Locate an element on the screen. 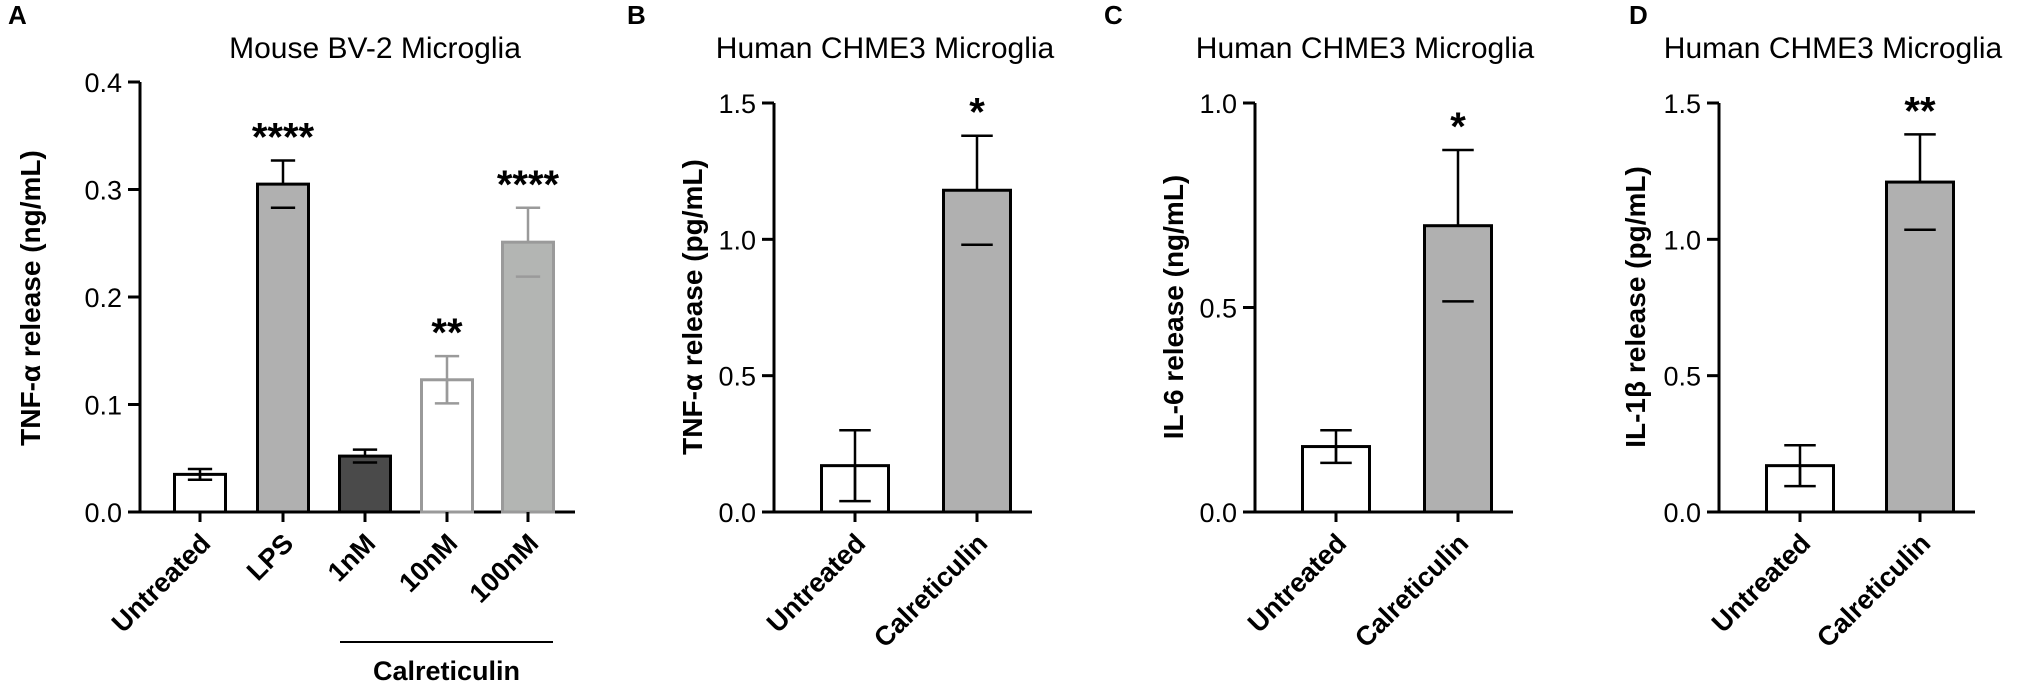 The image size is (2023, 686). y-tick-label: 0.3 is located at coordinates (103, 191).